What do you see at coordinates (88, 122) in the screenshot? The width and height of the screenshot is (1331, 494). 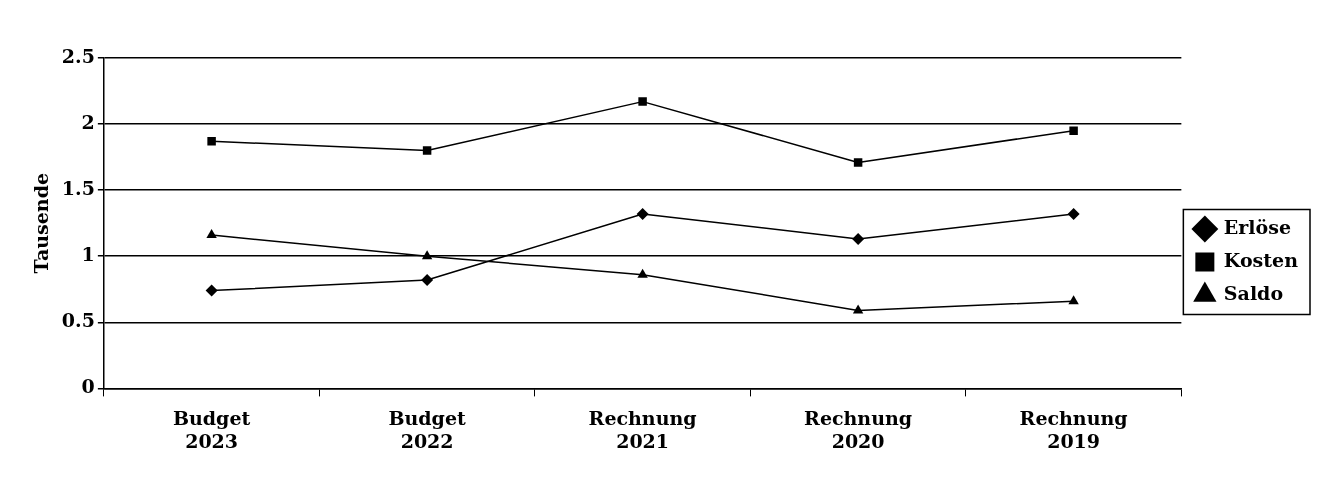 I see `y-tick-label: 2` at bounding box center [88, 122].